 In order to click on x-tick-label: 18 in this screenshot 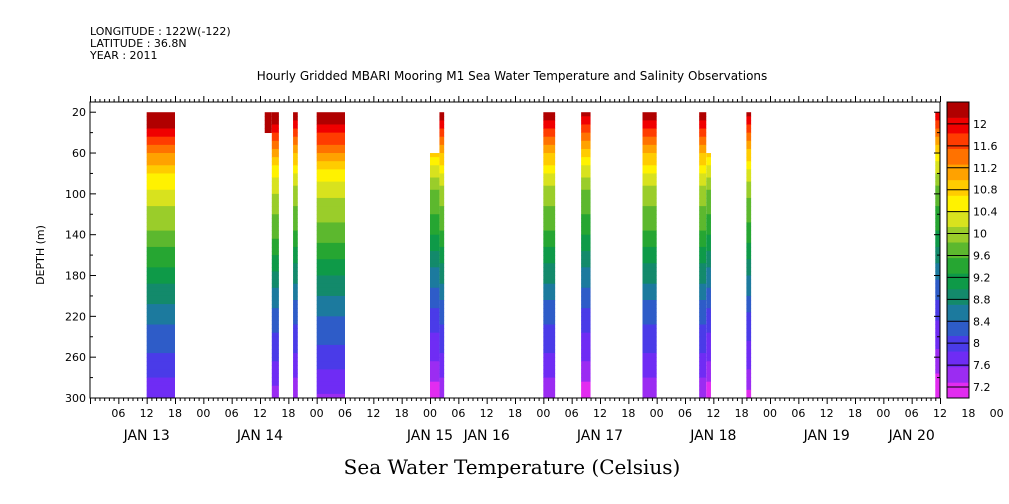, I will do `click(742, 413)`.